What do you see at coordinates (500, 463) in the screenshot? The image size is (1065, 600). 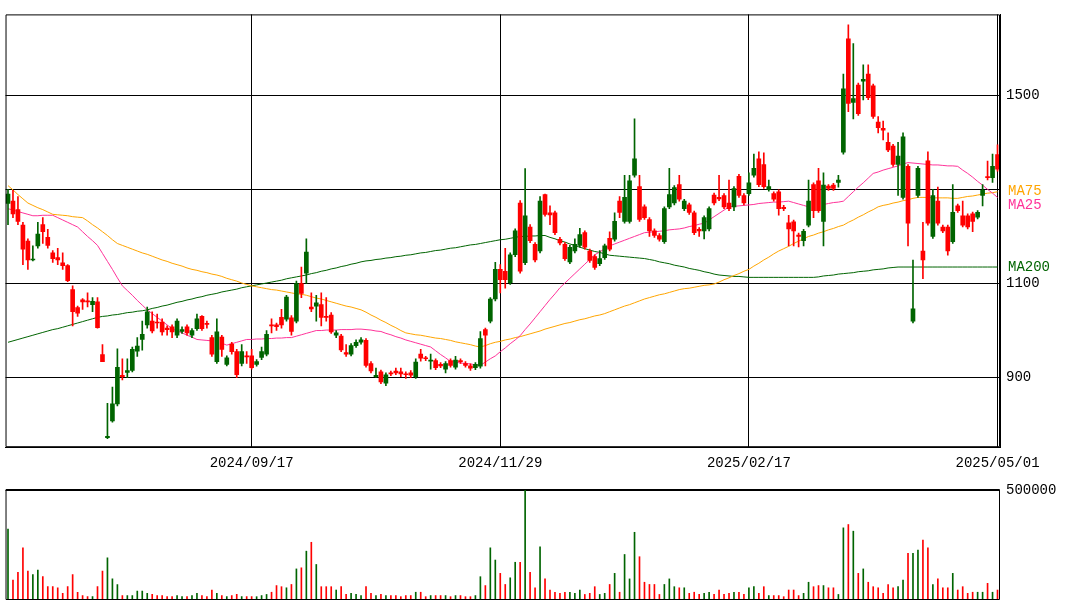 I see `x-tick-label: 2024/11/29` at bounding box center [500, 463].